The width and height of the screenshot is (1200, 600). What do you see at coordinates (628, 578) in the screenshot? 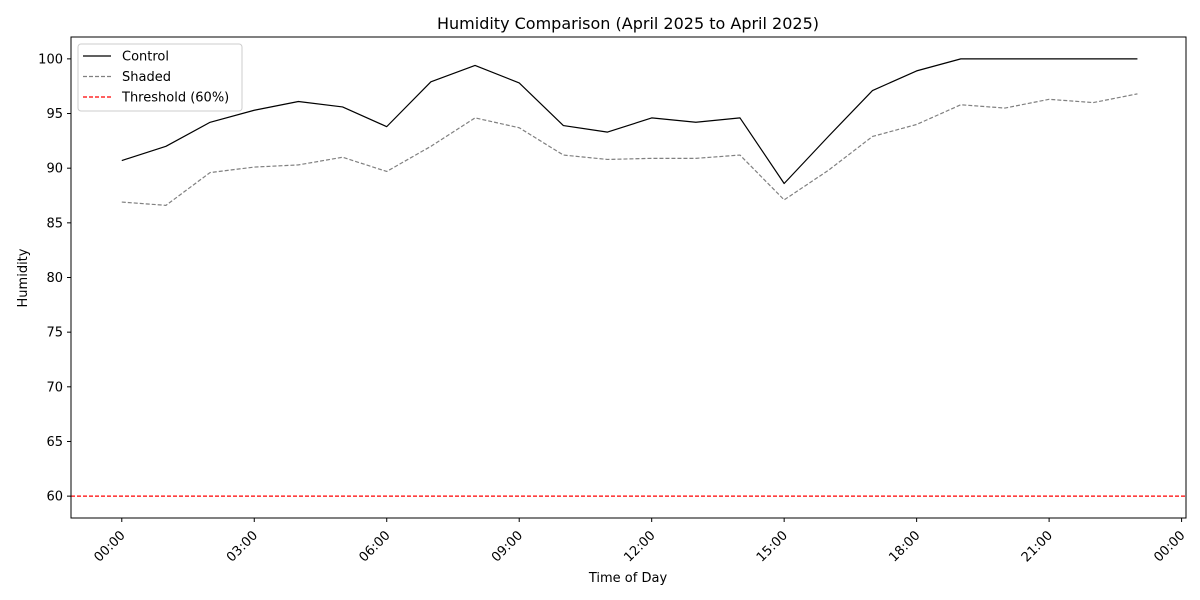
I see `x-axis-label: Time of Day` at bounding box center [628, 578].